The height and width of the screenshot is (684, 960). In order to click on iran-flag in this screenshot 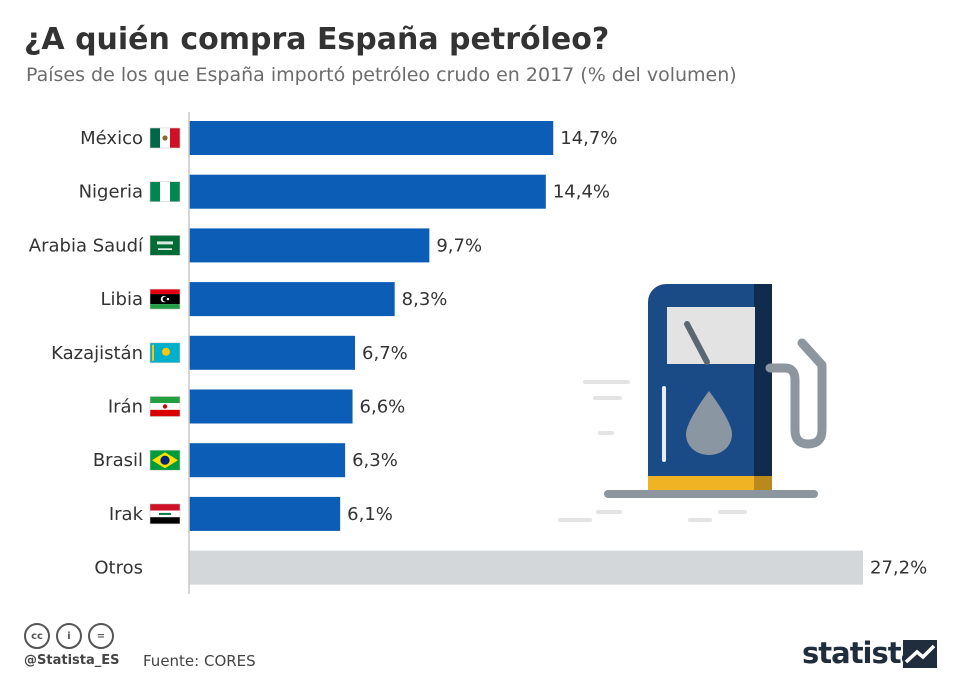, I will do `click(165, 406)`.